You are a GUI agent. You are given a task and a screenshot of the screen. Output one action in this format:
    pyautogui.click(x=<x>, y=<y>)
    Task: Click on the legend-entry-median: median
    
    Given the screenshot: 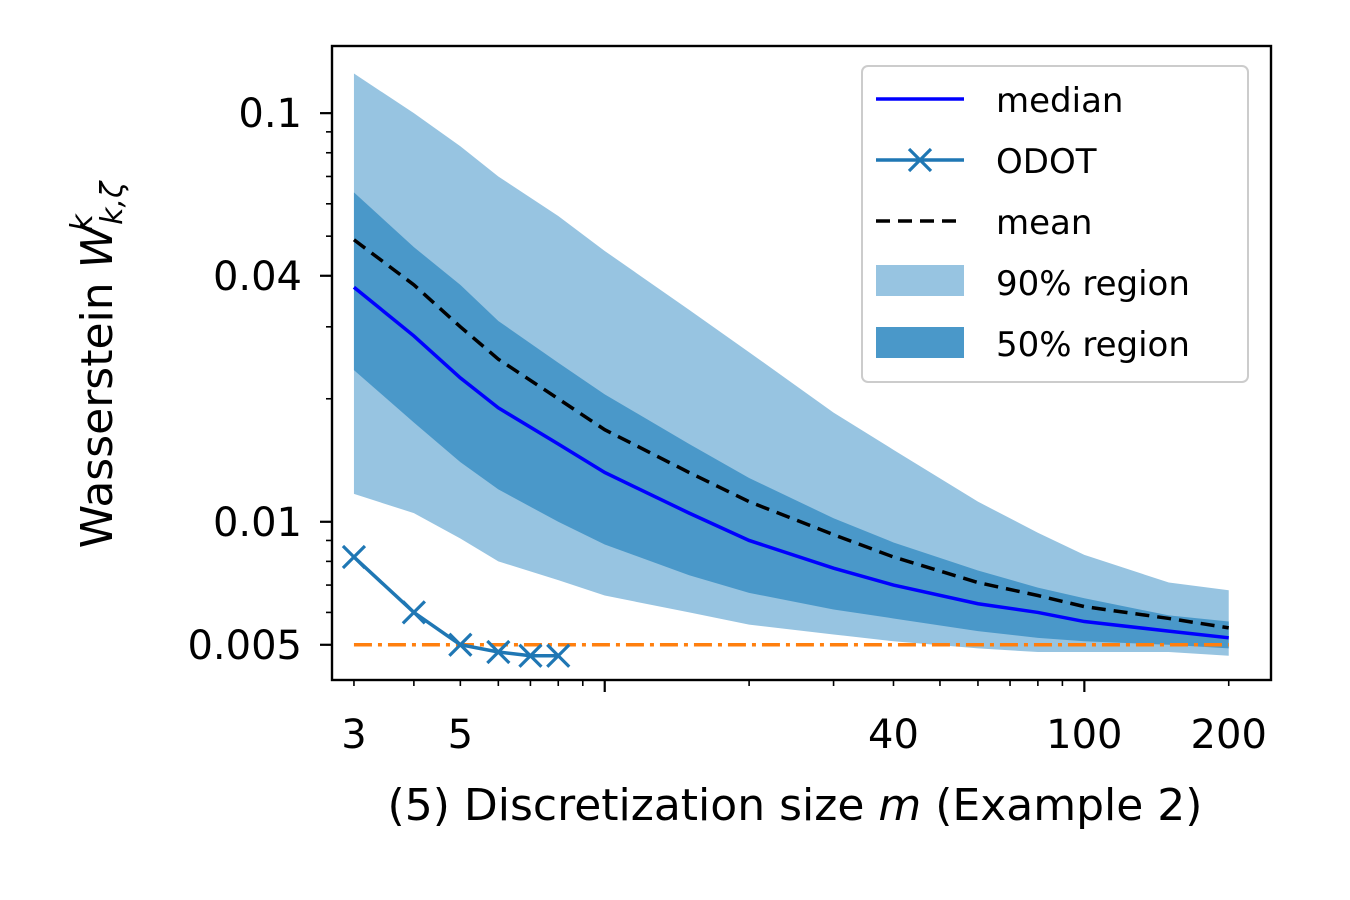 What is the action you would take?
    pyautogui.click(x=999, y=101)
    